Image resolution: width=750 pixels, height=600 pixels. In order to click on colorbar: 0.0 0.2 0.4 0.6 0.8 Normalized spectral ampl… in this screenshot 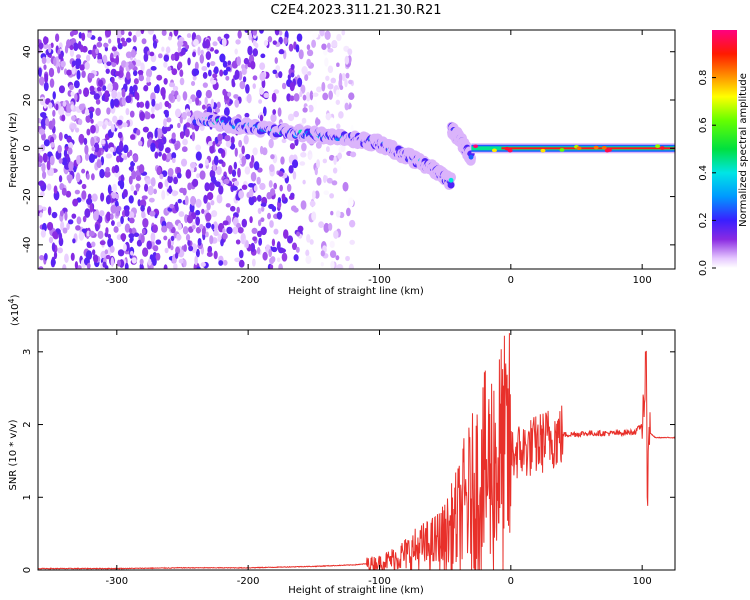, I will do `click(723, 153)`.